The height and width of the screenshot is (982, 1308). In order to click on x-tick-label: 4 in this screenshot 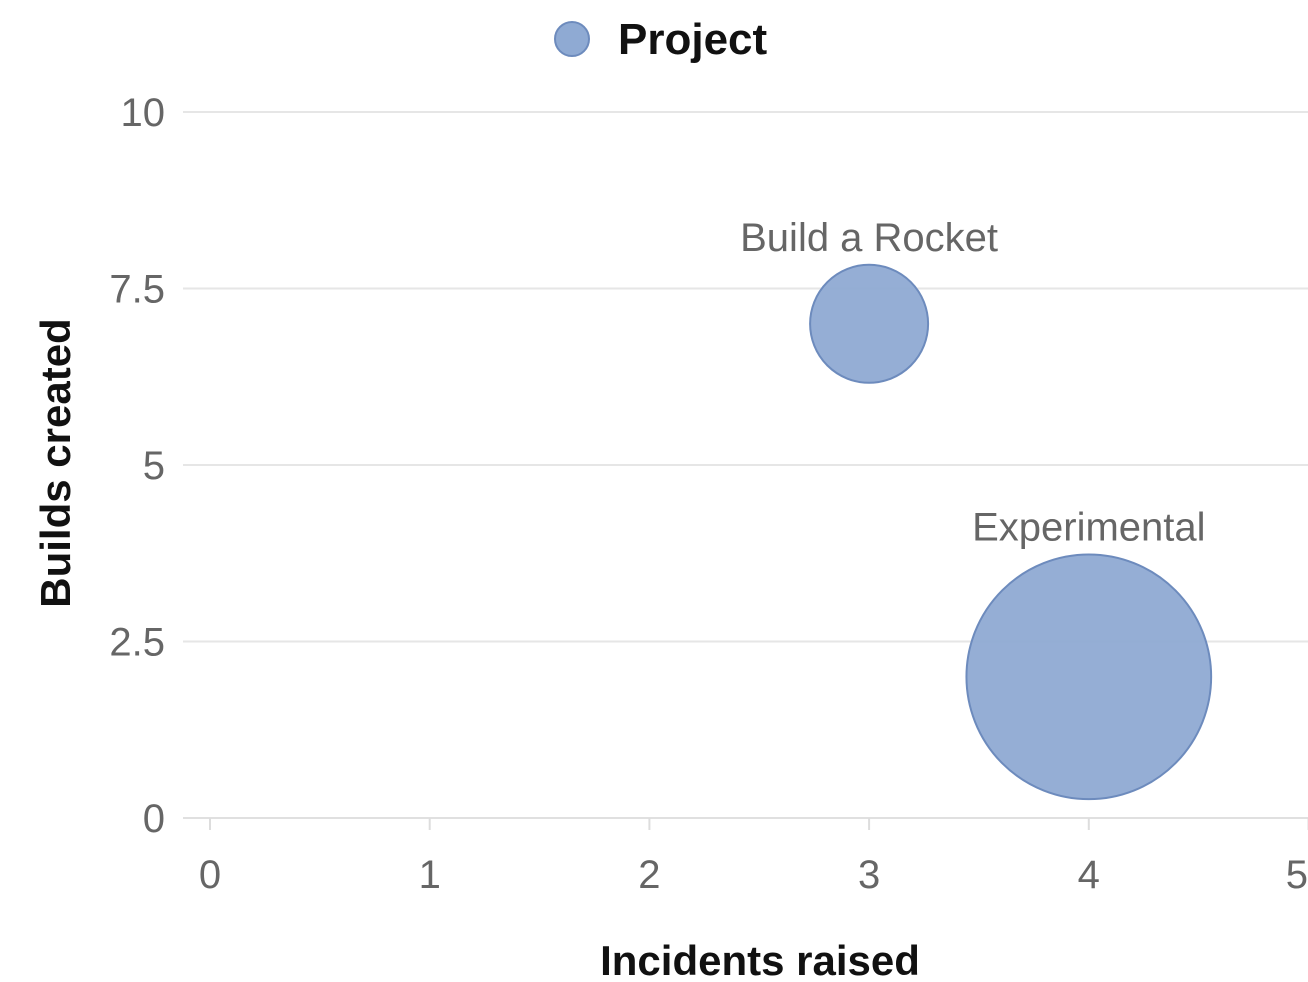, I will do `click(1089, 875)`.